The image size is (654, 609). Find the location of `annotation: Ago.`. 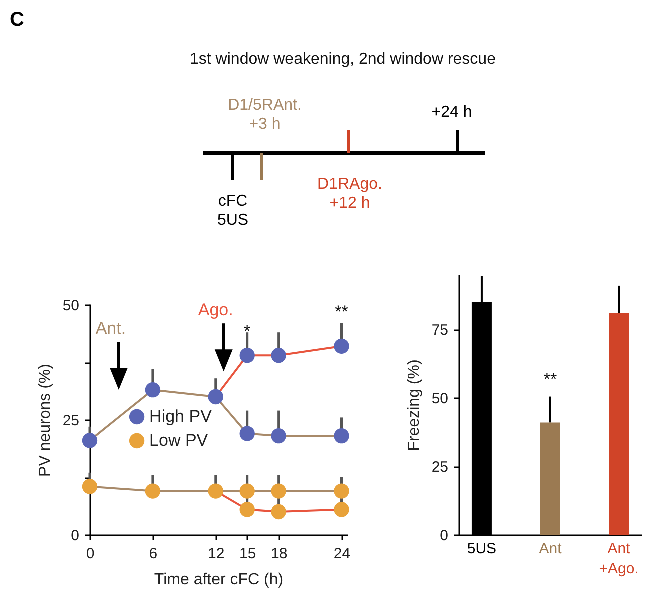

annotation: Ago. is located at coordinates (216, 310).